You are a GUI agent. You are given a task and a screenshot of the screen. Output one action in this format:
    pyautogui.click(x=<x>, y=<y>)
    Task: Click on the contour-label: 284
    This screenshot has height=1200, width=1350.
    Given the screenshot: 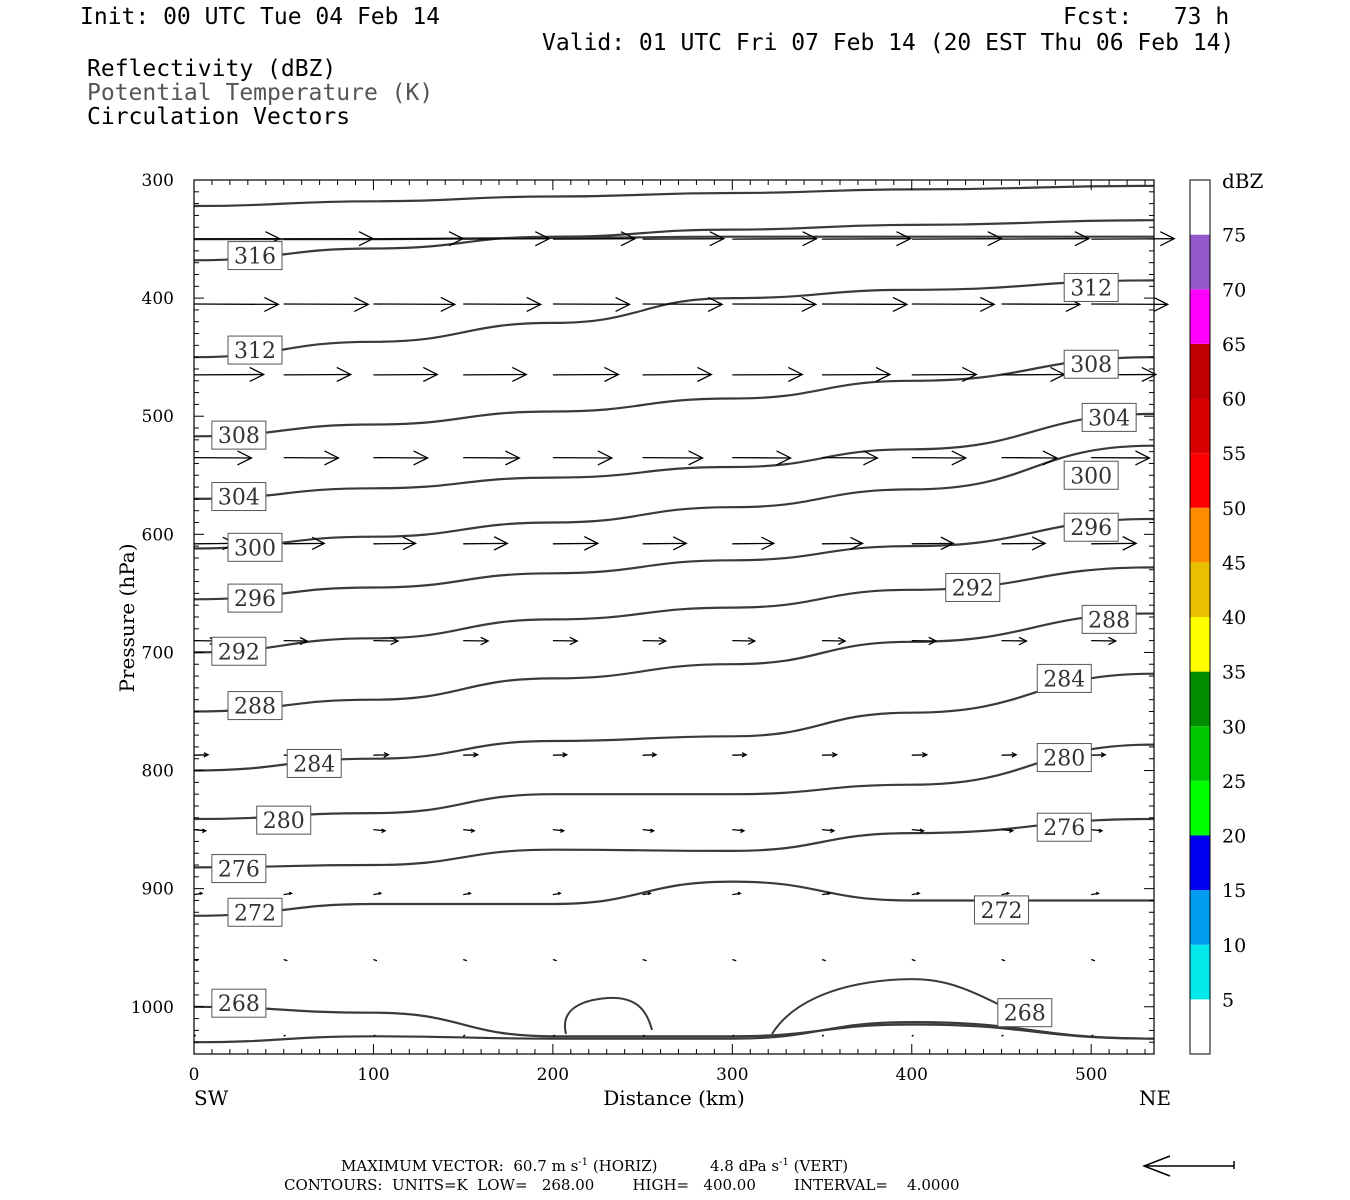 What is the action you would take?
    pyautogui.click(x=1064, y=678)
    